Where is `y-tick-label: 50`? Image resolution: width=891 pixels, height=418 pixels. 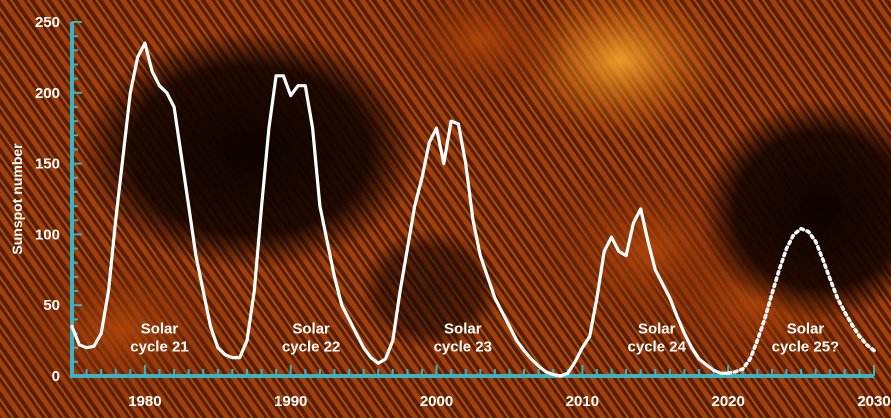
y-tick-label: 50 is located at coordinates (51, 305).